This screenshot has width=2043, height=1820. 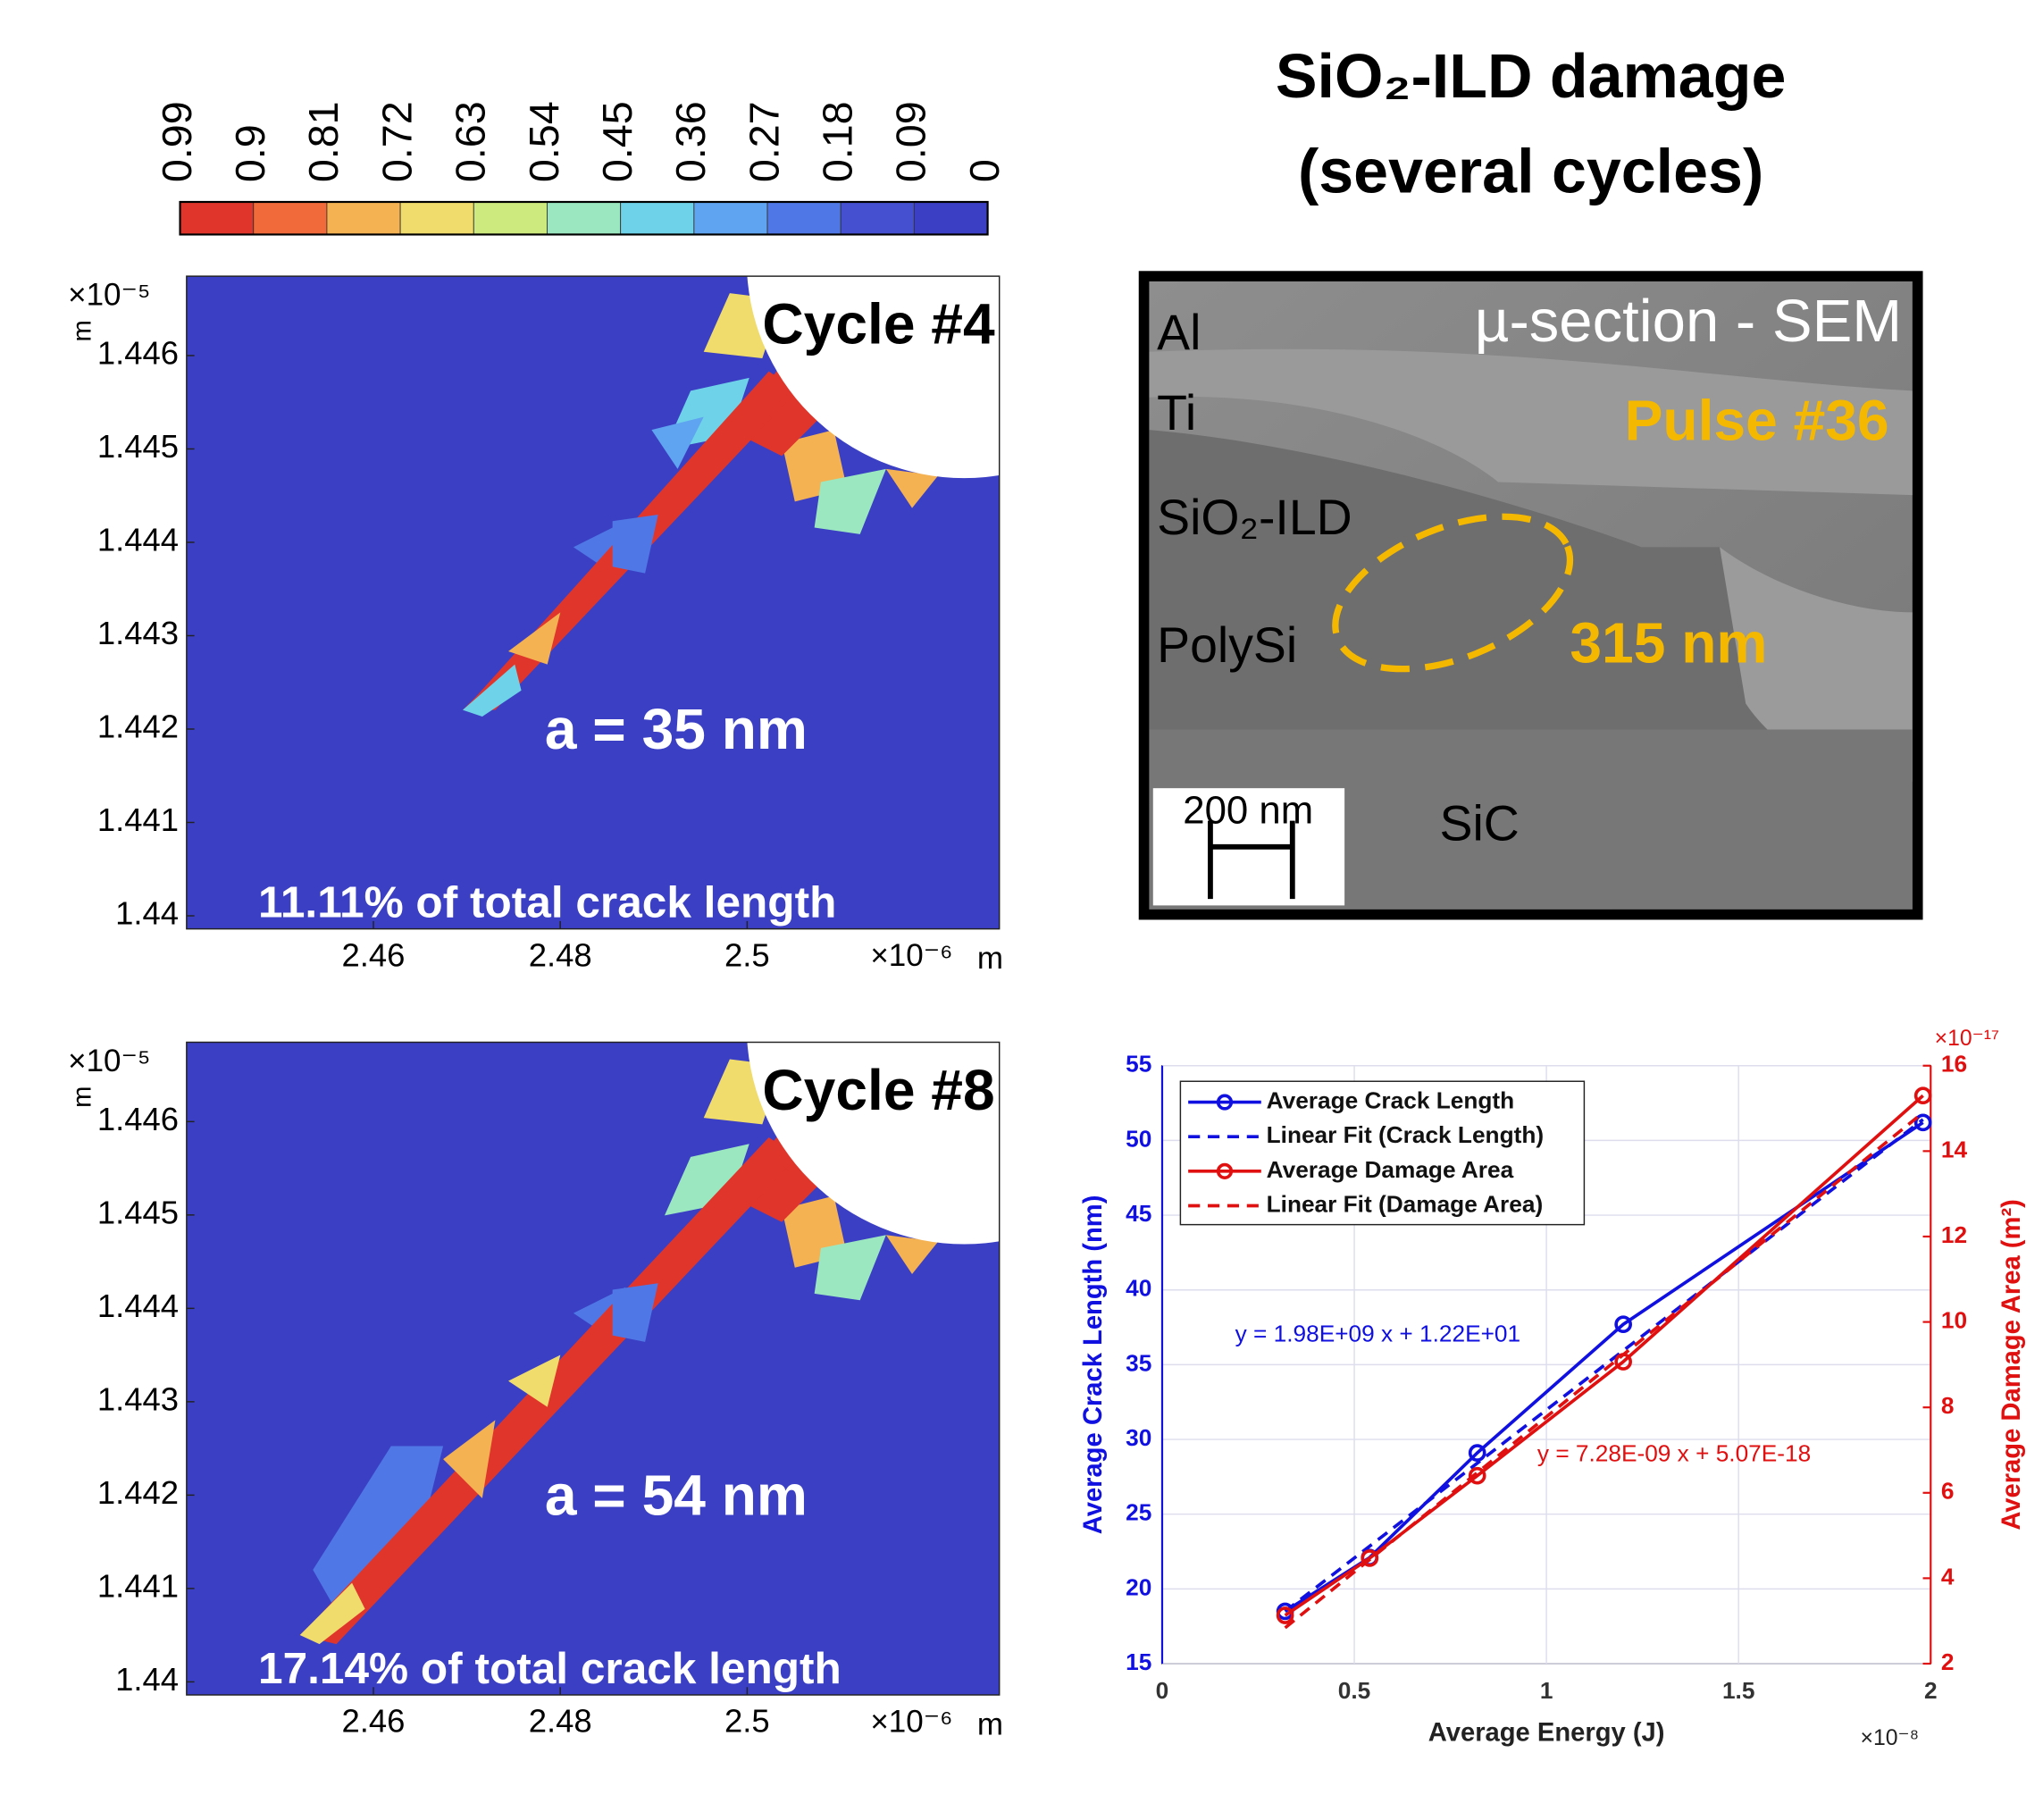 I want to click on fit-equation: y = 1.98E+09 x + 1.22E+01, so click(x=1377, y=1334).